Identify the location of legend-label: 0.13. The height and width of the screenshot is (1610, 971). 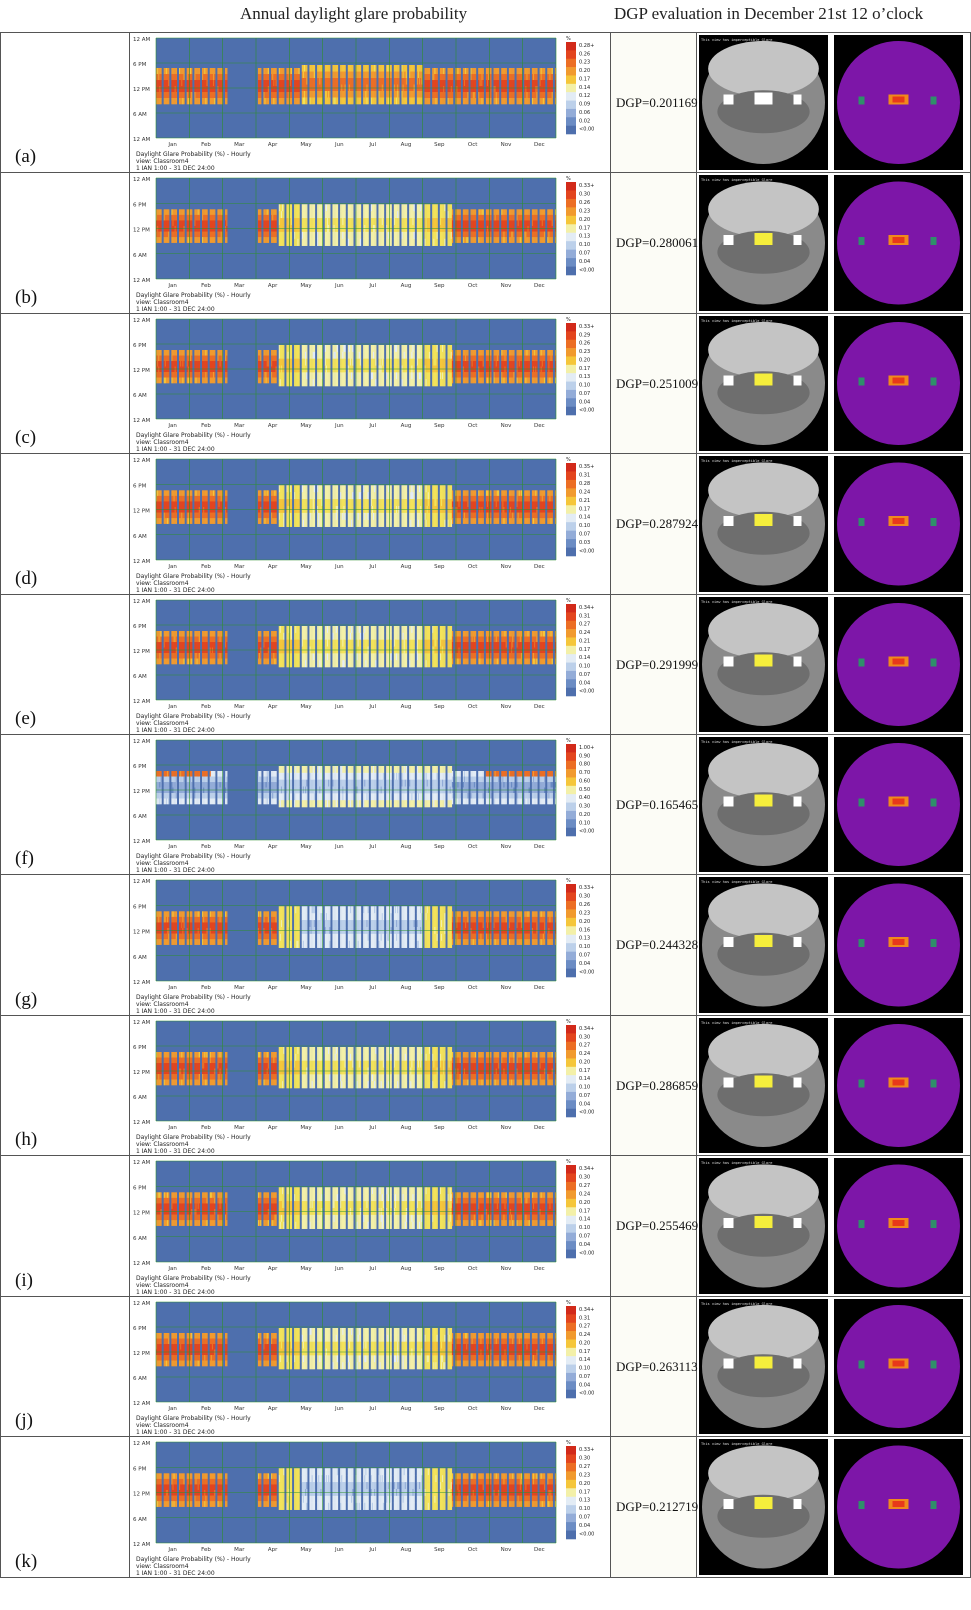
(584, 237).